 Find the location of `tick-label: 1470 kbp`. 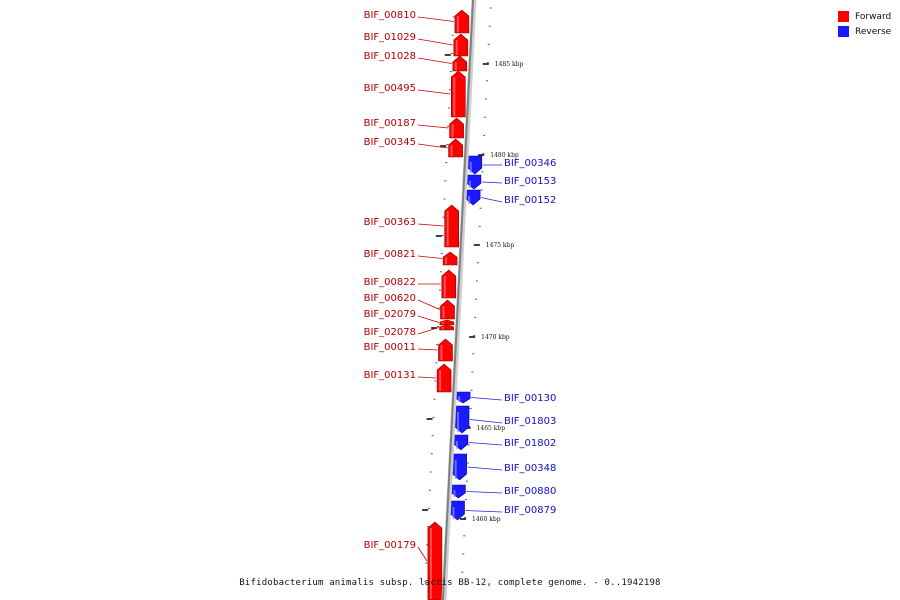

tick-label: 1470 kbp is located at coordinates (495, 337).